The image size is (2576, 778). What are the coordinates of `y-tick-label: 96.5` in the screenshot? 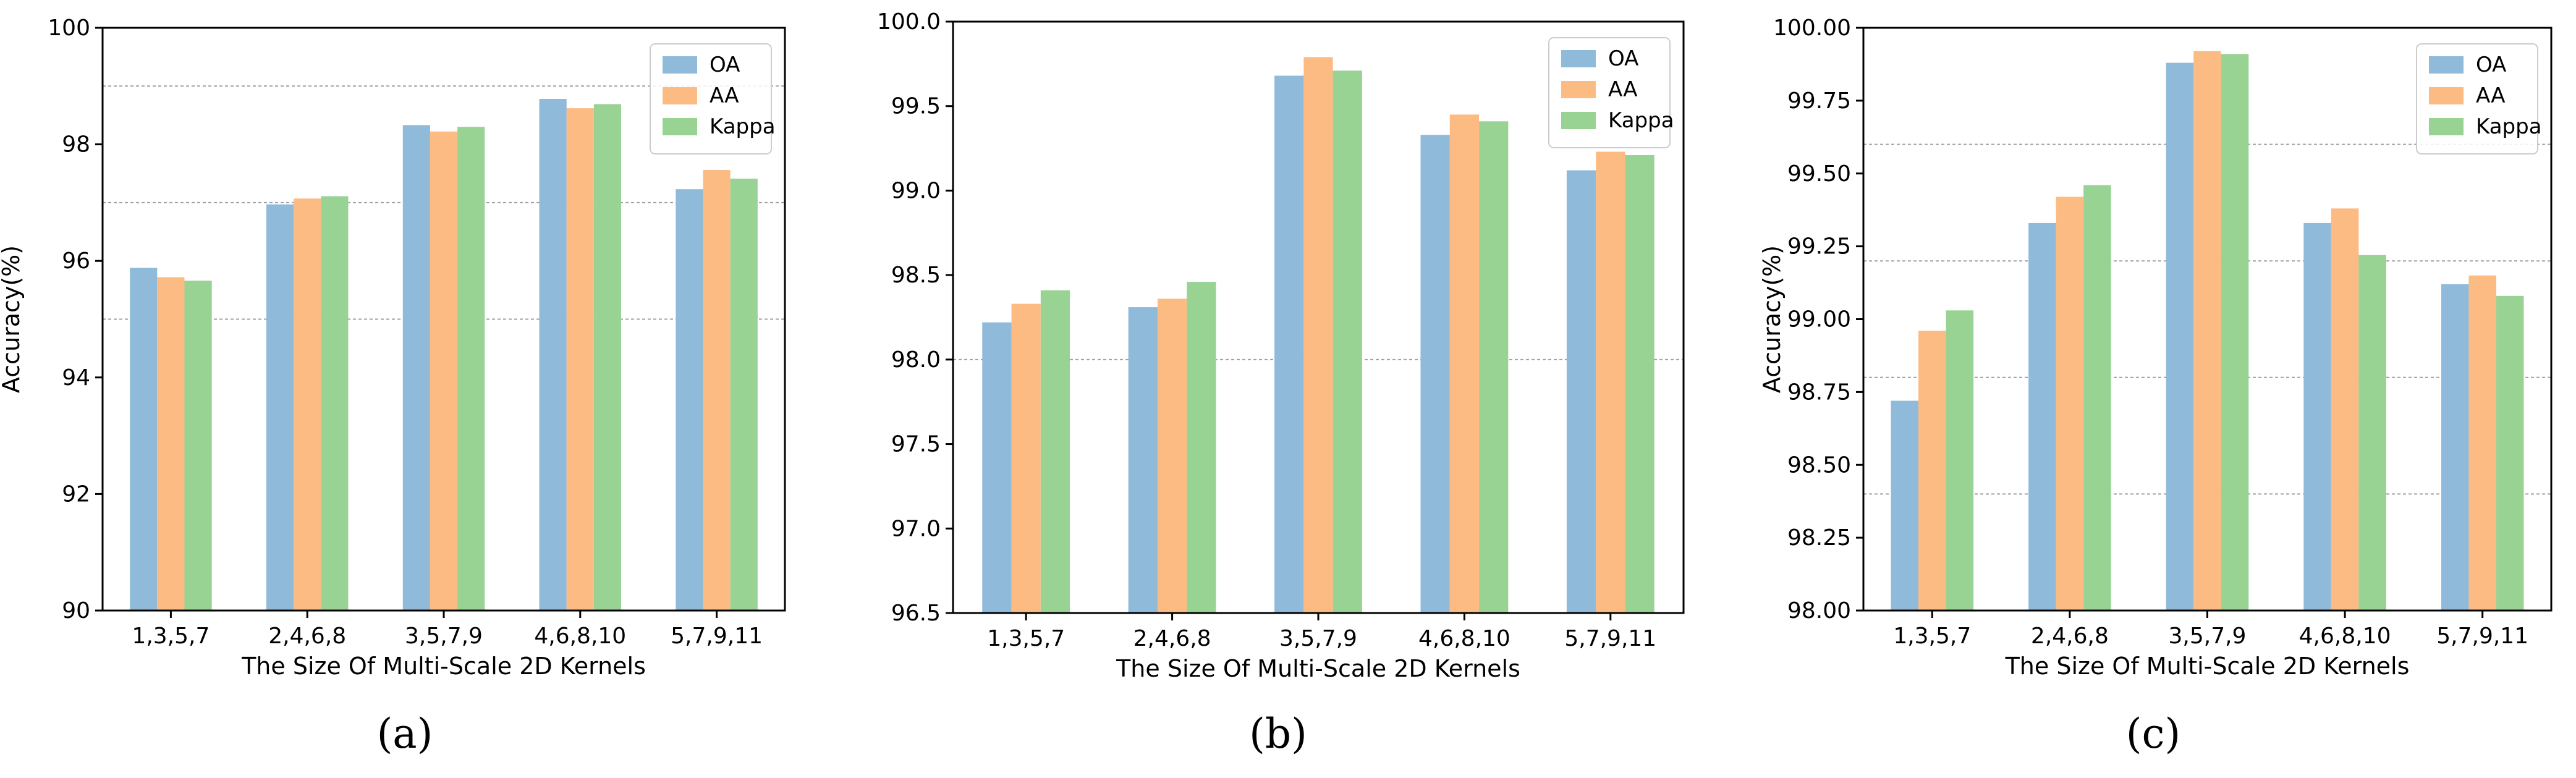 It's located at (916, 613).